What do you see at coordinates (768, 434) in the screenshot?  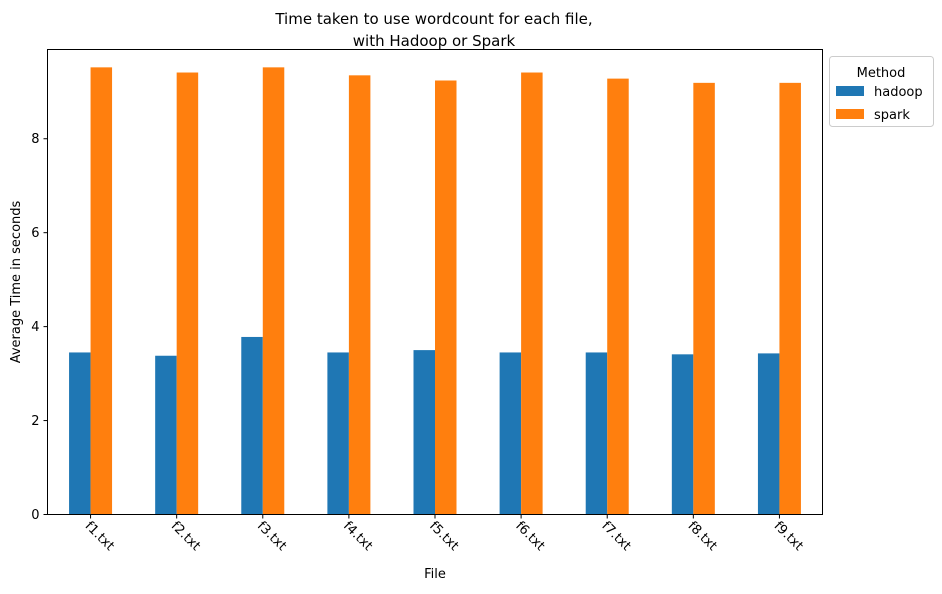 I see `bar-hadoop-f9-txt` at bounding box center [768, 434].